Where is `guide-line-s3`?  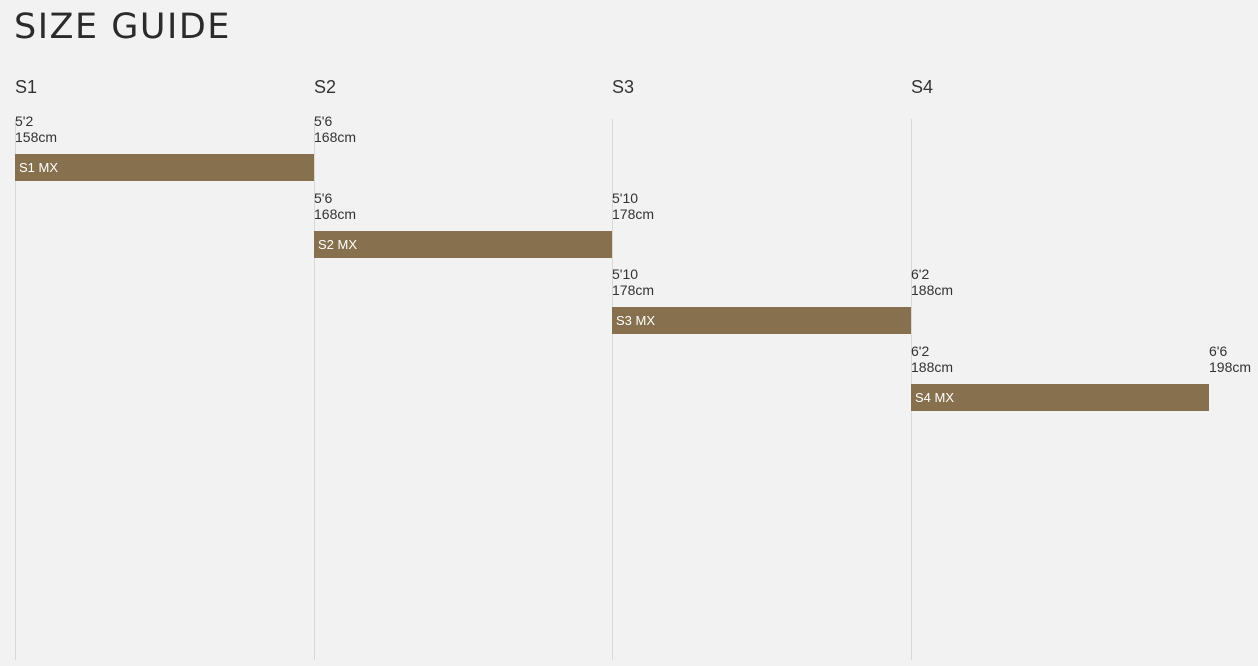
guide-line-s3 is located at coordinates (612, 389).